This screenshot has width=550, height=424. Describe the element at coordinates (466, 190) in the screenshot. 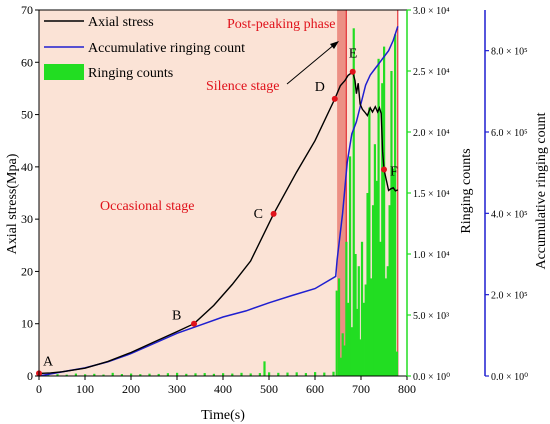

I see `y-axis-right-1-title: Ringing counts` at that location.